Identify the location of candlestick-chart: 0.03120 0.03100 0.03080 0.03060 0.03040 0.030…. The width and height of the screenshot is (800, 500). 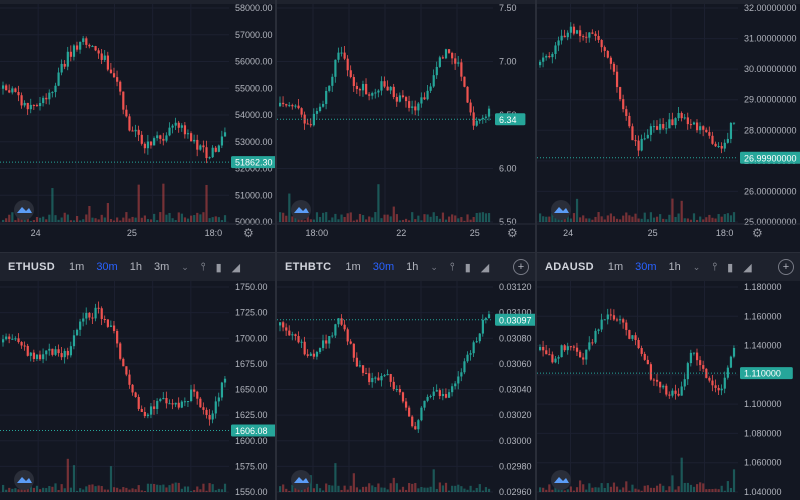
(406, 390).